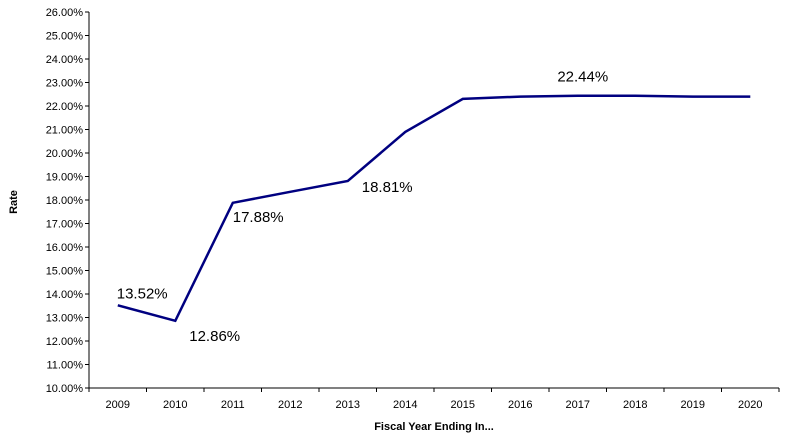  What do you see at coordinates (463, 405) in the screenshot?
I see `x-tick-label: 2015` at bounding box center [463, 405].